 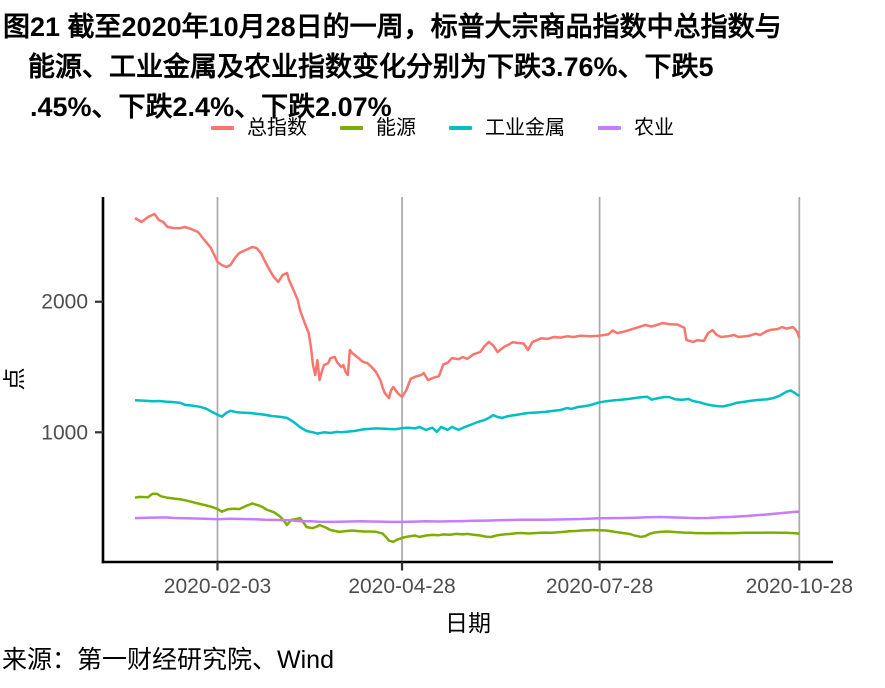 What do you see at coordinates (222, 128) in the screenshot?
I see `legend-key-total-index` at bounding box center [222, 128].